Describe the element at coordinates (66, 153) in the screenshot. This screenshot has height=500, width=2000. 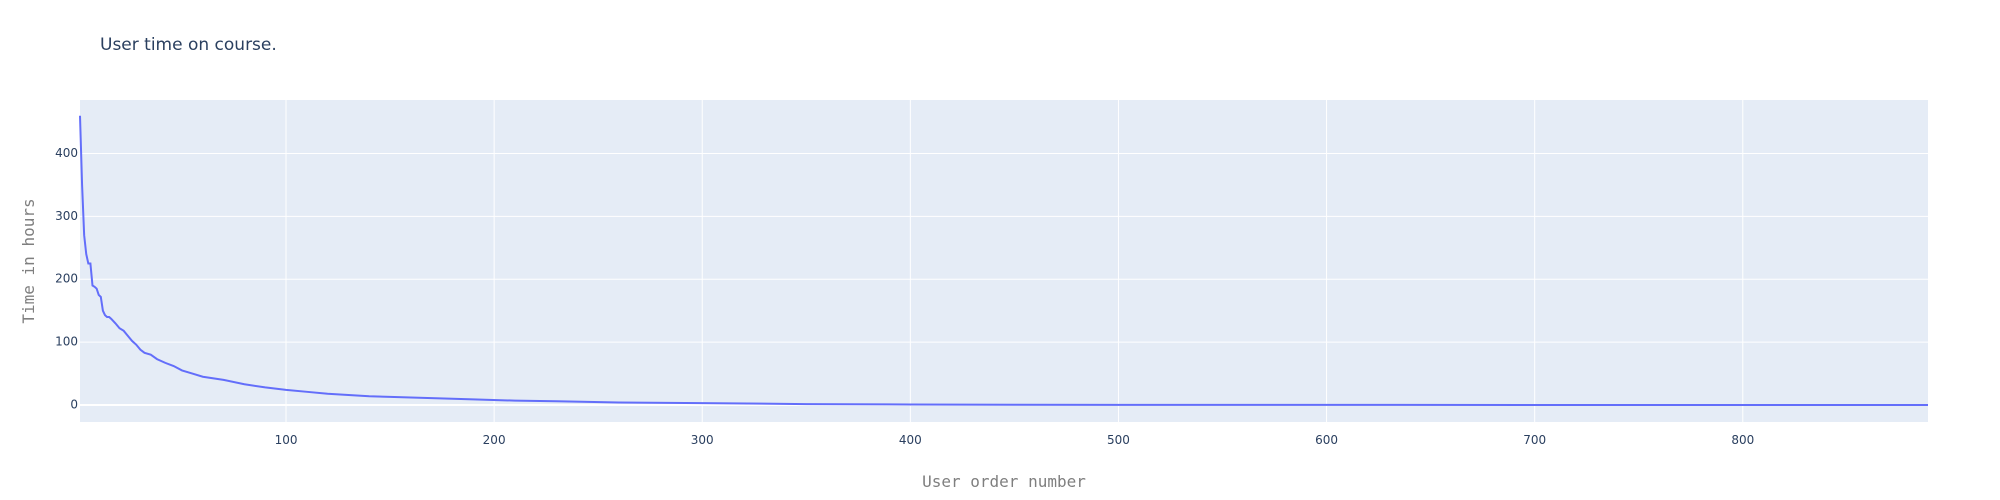
I see `y-tick-label: 400` at that location.